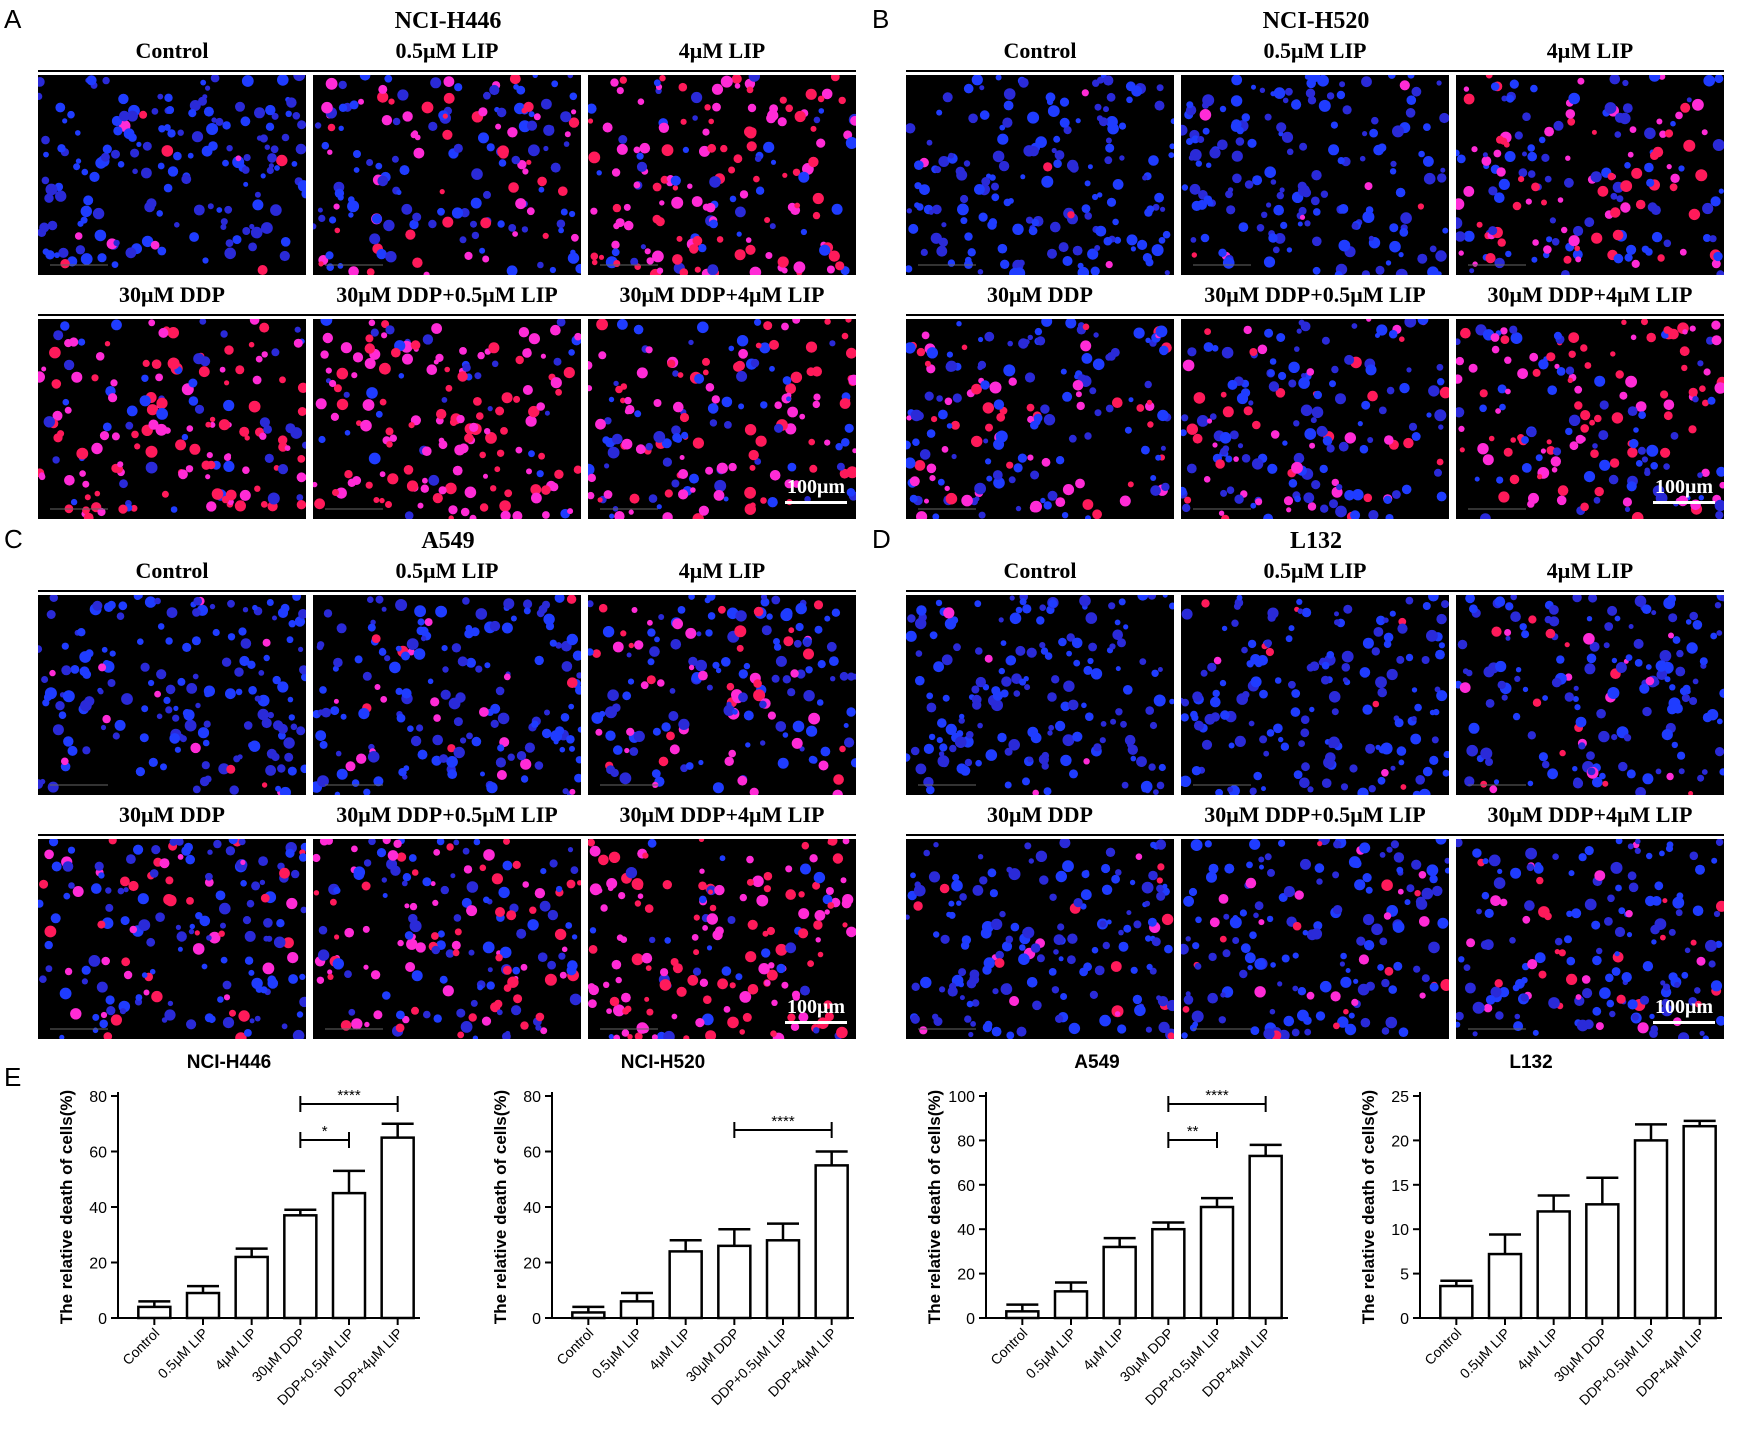 The height and width of the screenshot is (1431, 1738). Describe the element at coordinates (1315, 541) in the screenshot. I see `cell-line-title: L132` at that location.